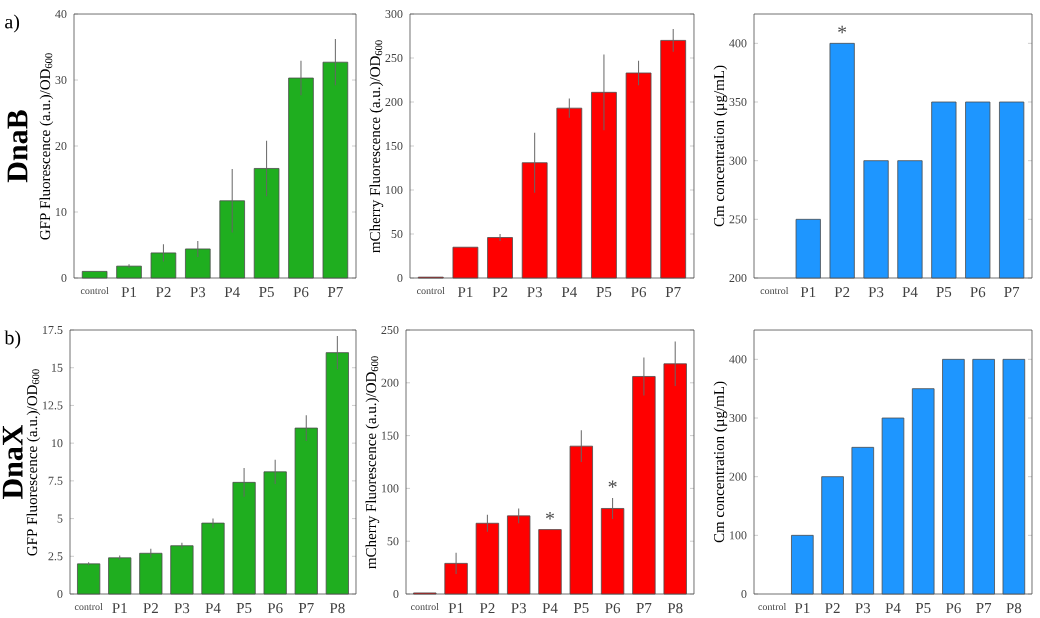  Describe the element at coordinates (12, 461) in the screenshot. I see `text: DnaX` at that location.